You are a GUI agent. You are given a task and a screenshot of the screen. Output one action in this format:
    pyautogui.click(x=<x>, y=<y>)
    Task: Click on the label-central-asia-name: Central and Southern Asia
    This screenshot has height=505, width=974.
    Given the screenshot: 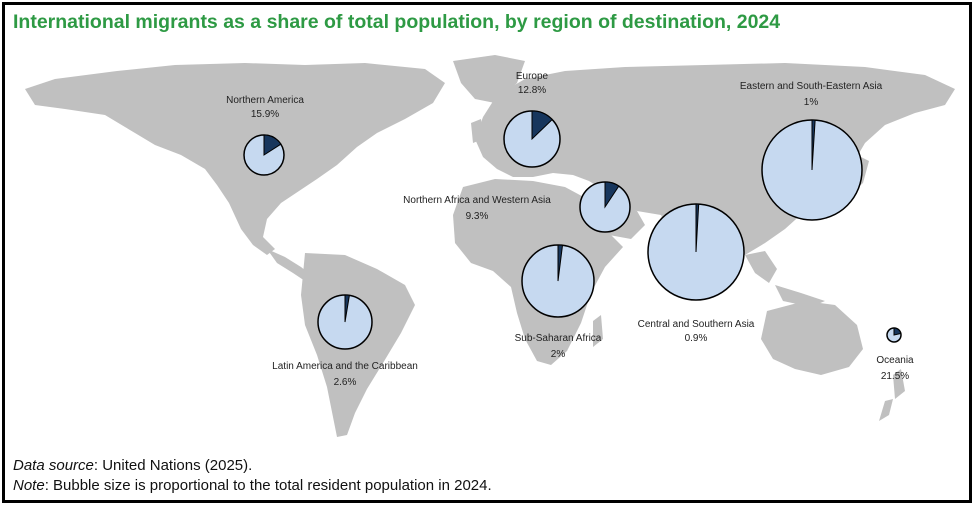 What is the action you would take?
    pyautogui.click(x=696, y=324)
    